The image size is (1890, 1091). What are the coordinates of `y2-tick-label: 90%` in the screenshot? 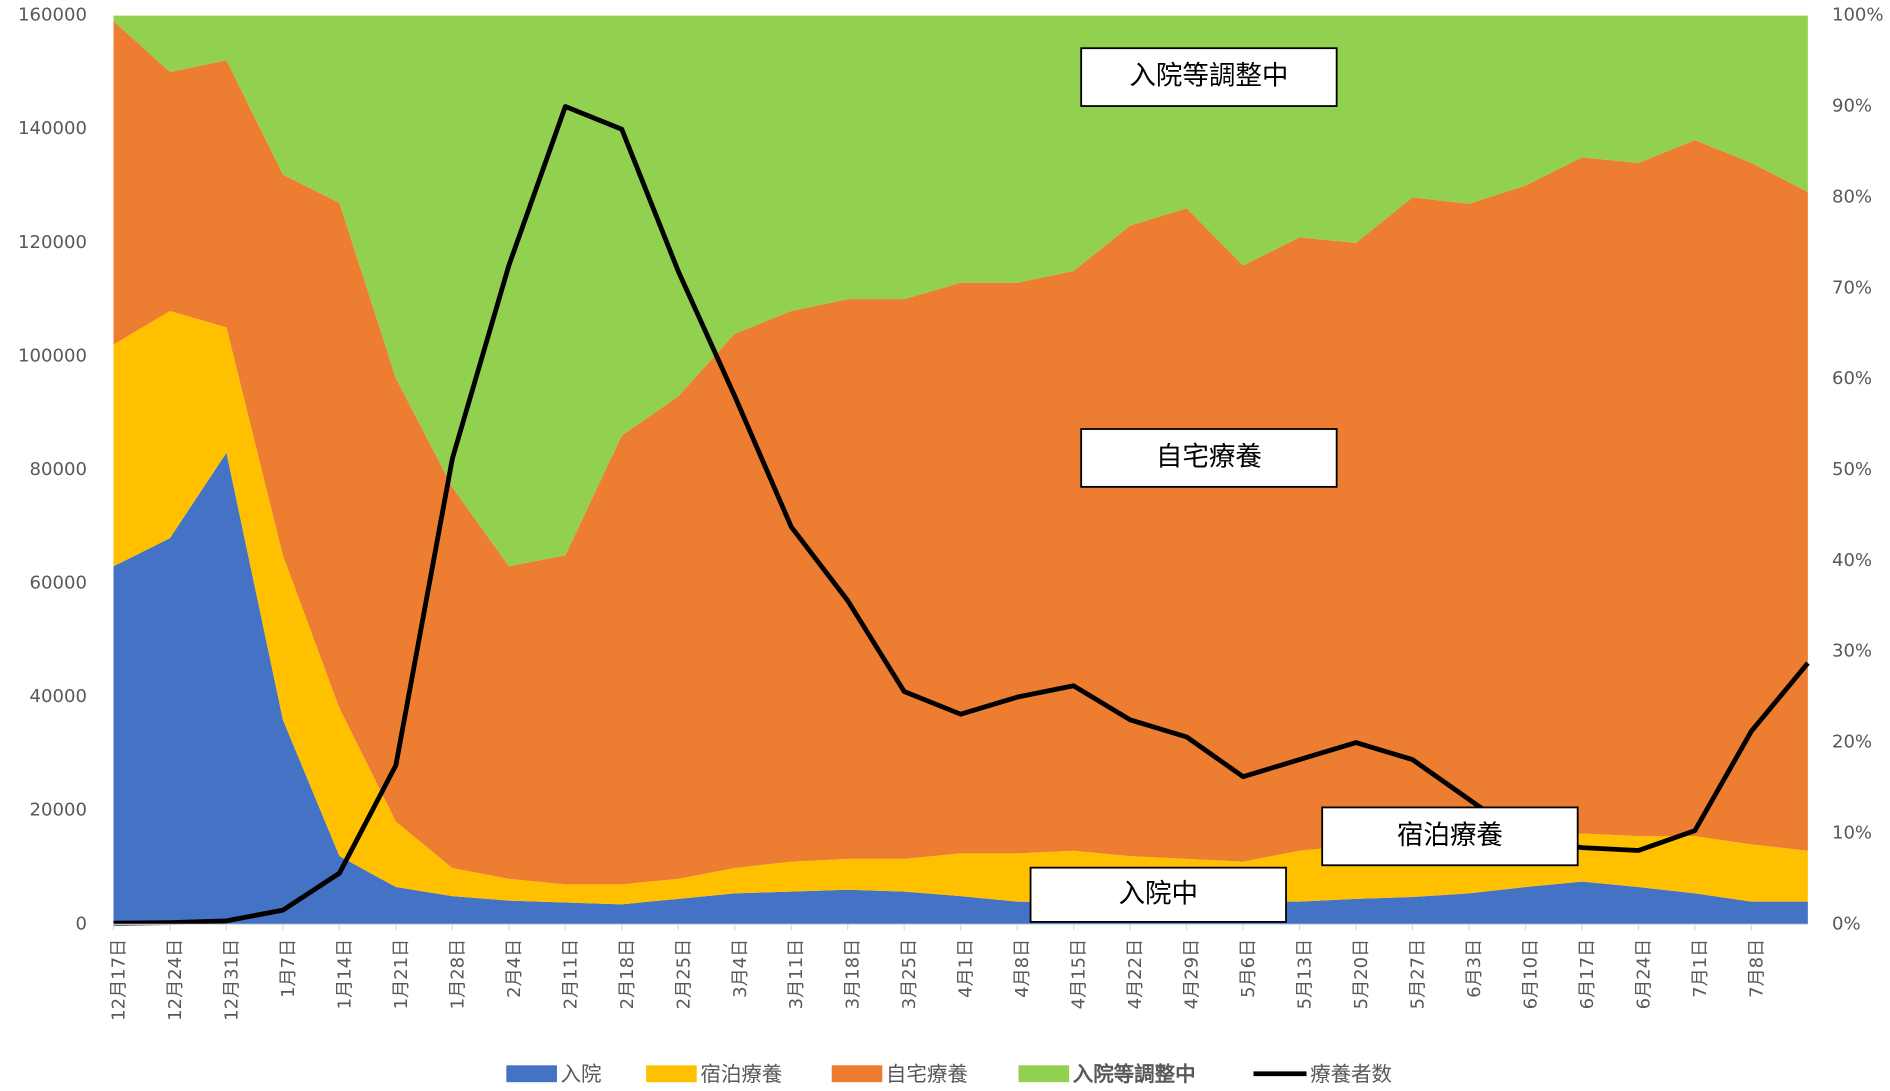 It's located at (1852, 106).